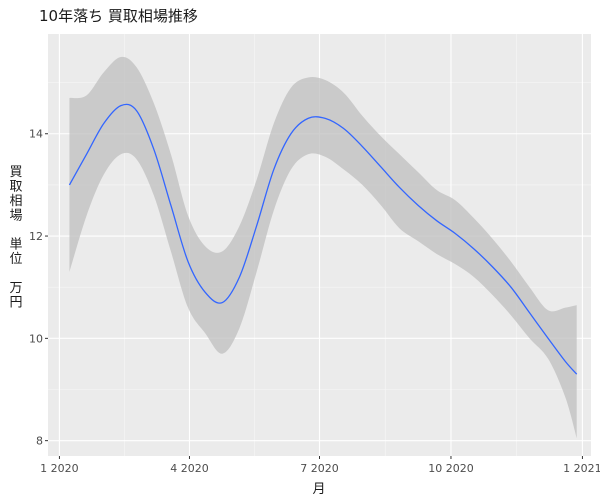 The width and height of the screenshot is (600, 500). Describe the element at coordinates (59, 468) in the screenshot. I see `x-tick-label: 1 2020` at that location.